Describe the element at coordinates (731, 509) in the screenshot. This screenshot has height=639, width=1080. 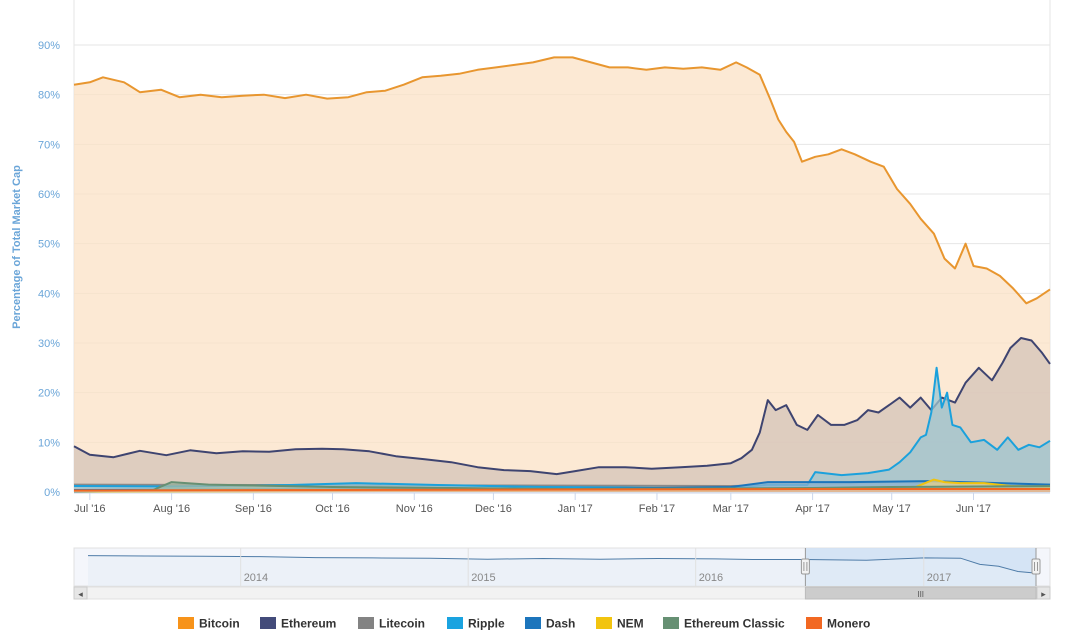
I see `x-tick-label: Mar '17` at that location.